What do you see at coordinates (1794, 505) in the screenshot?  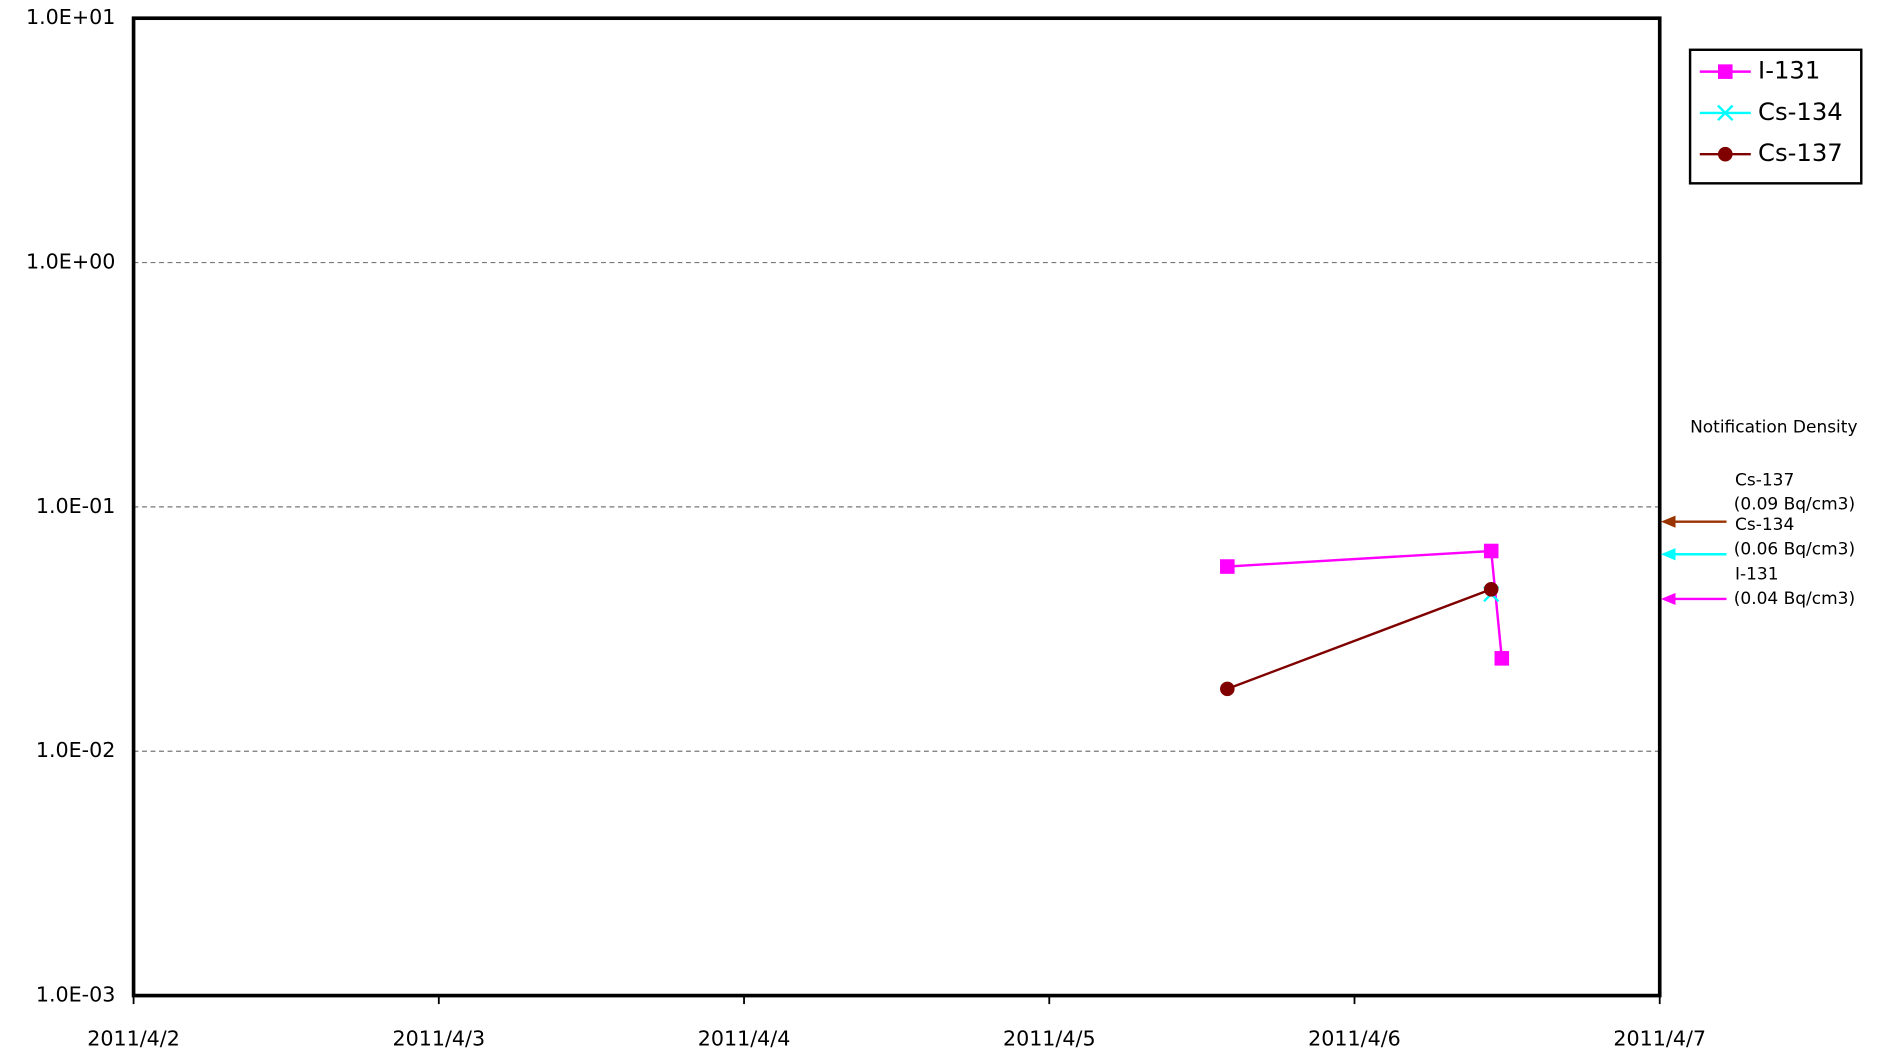 I see `limit-label: (0.09 Bq/cm3)` at bounding box center [1794, 505].